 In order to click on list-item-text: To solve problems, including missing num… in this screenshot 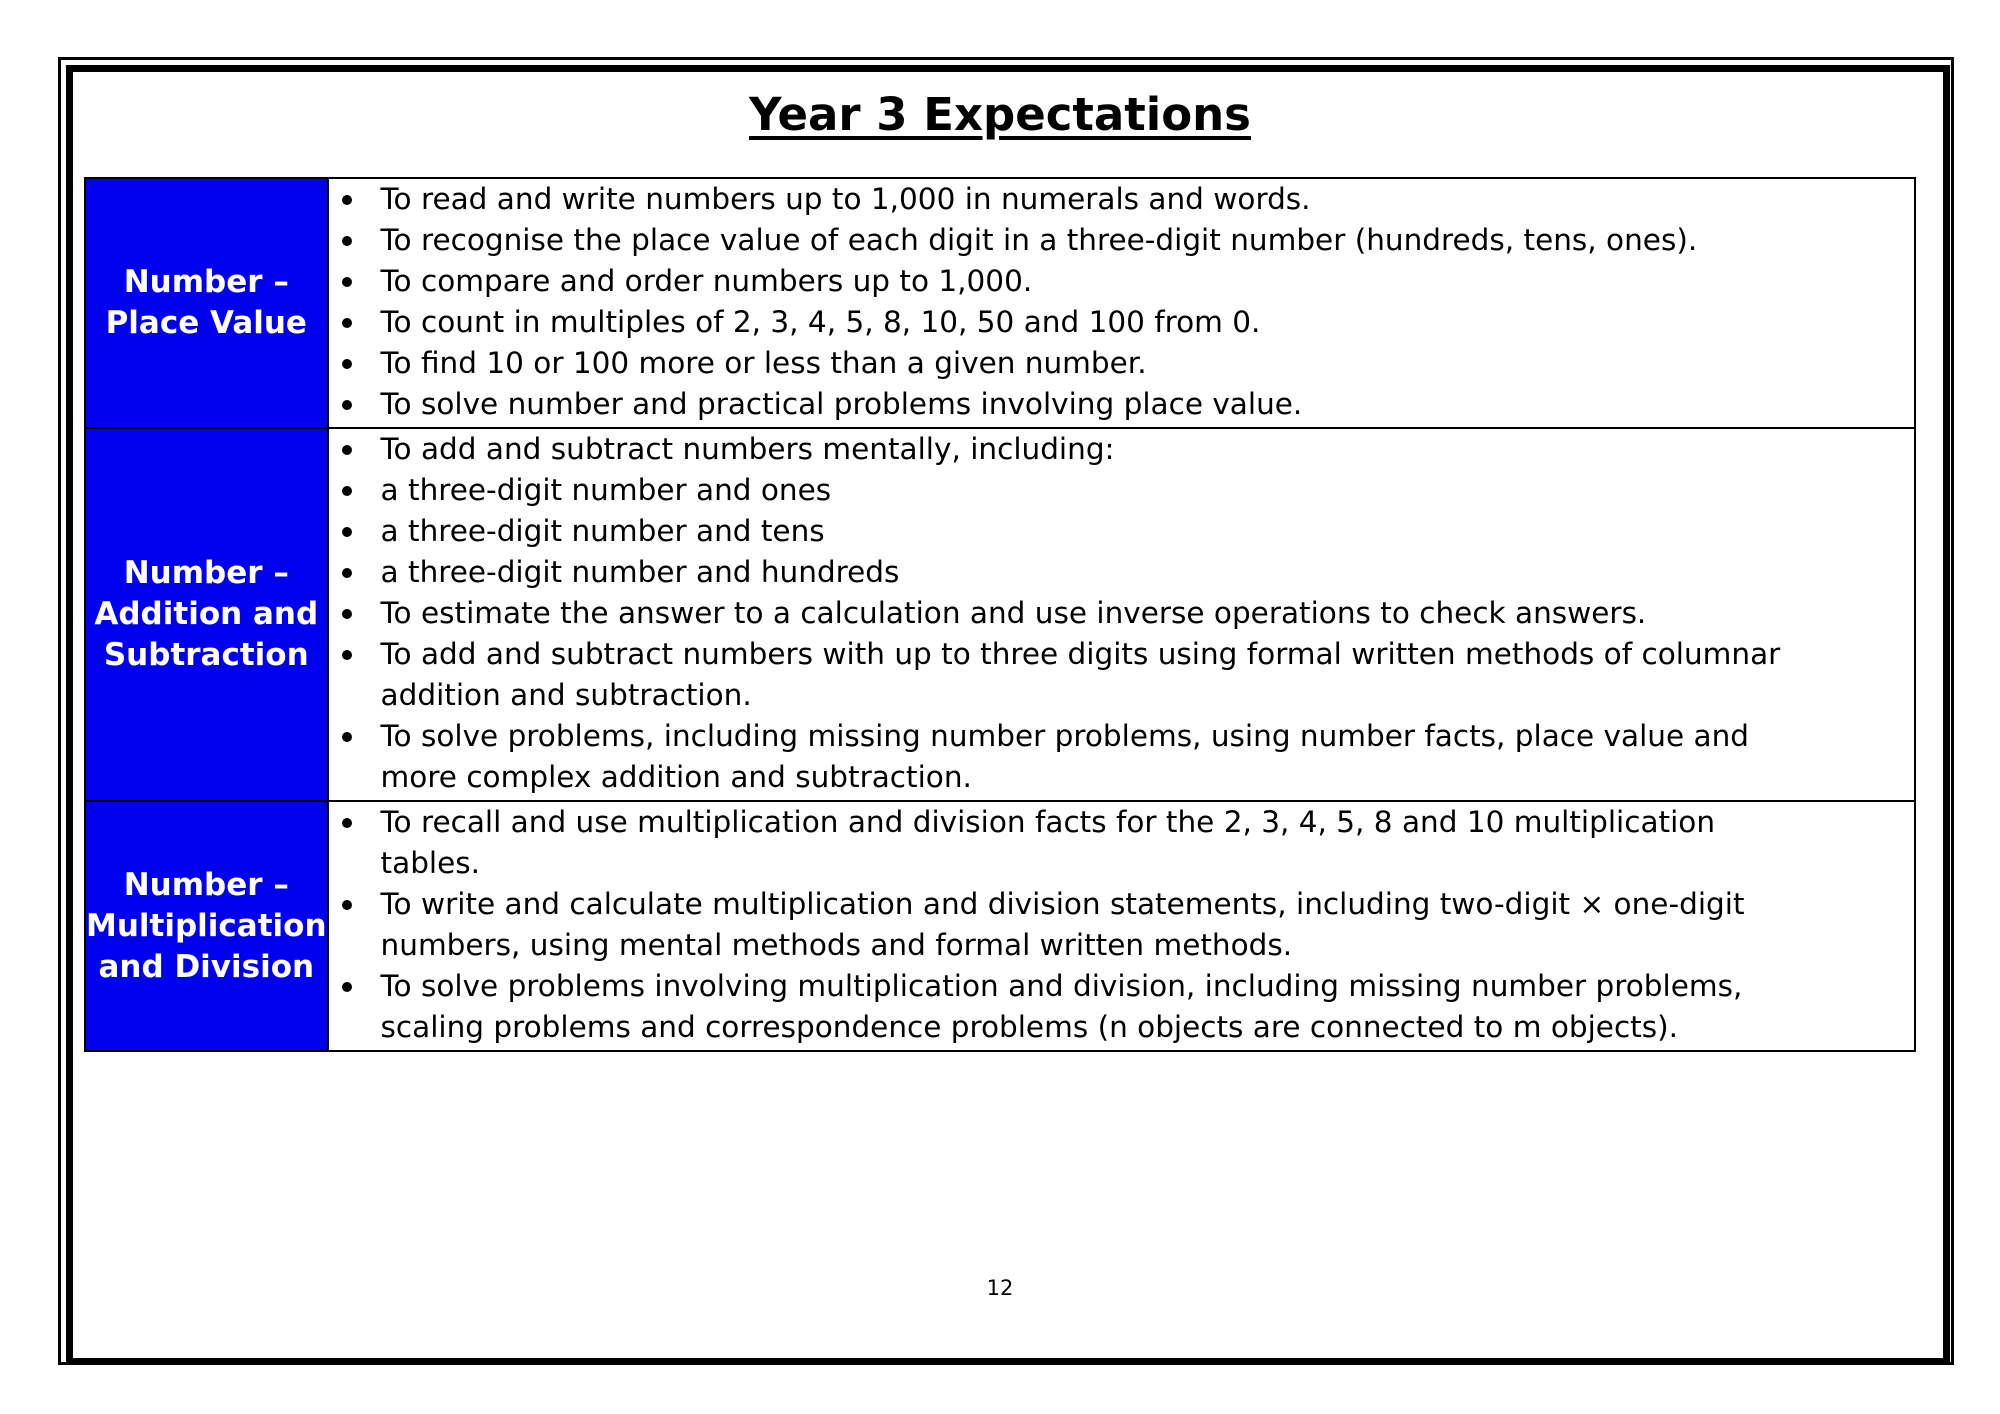, I will do `click(1064, 736)`.